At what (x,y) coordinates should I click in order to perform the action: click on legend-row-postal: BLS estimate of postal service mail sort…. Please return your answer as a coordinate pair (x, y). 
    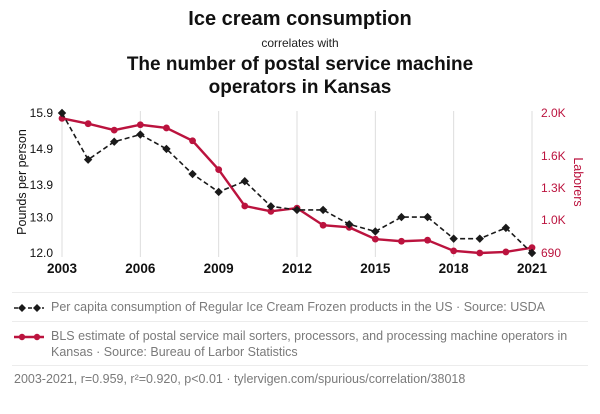
    Looking at the image, I should click on (300, 343).